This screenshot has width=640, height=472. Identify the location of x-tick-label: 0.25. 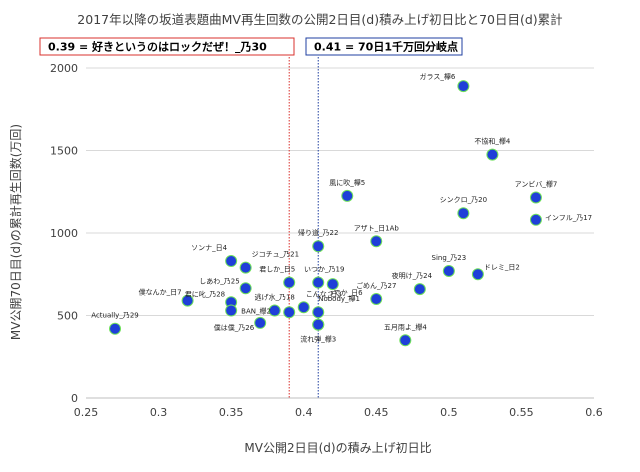
(86, 412).